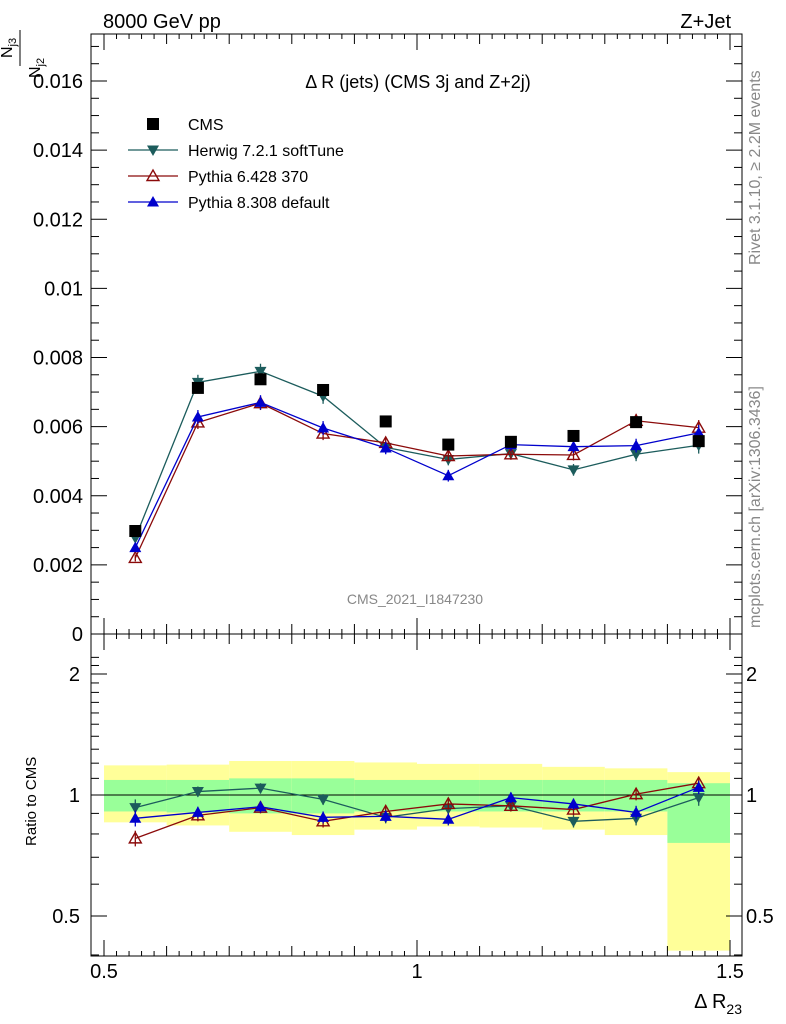 This screenshot has height=1024, width=786. I want to click on y-tick-label: 0.01, so click(63, 289).